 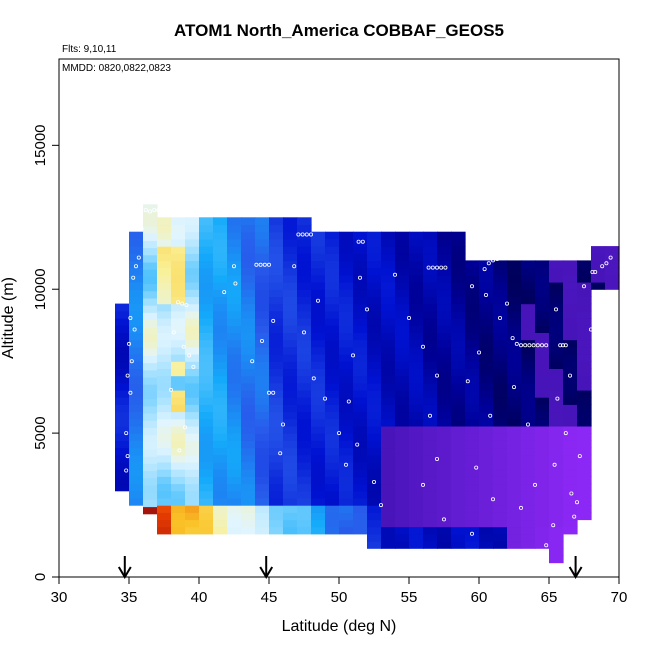 I want to click on chart-title: ATOM1 North_America COBBAF_GEOS5, so click(x=339, y=30).